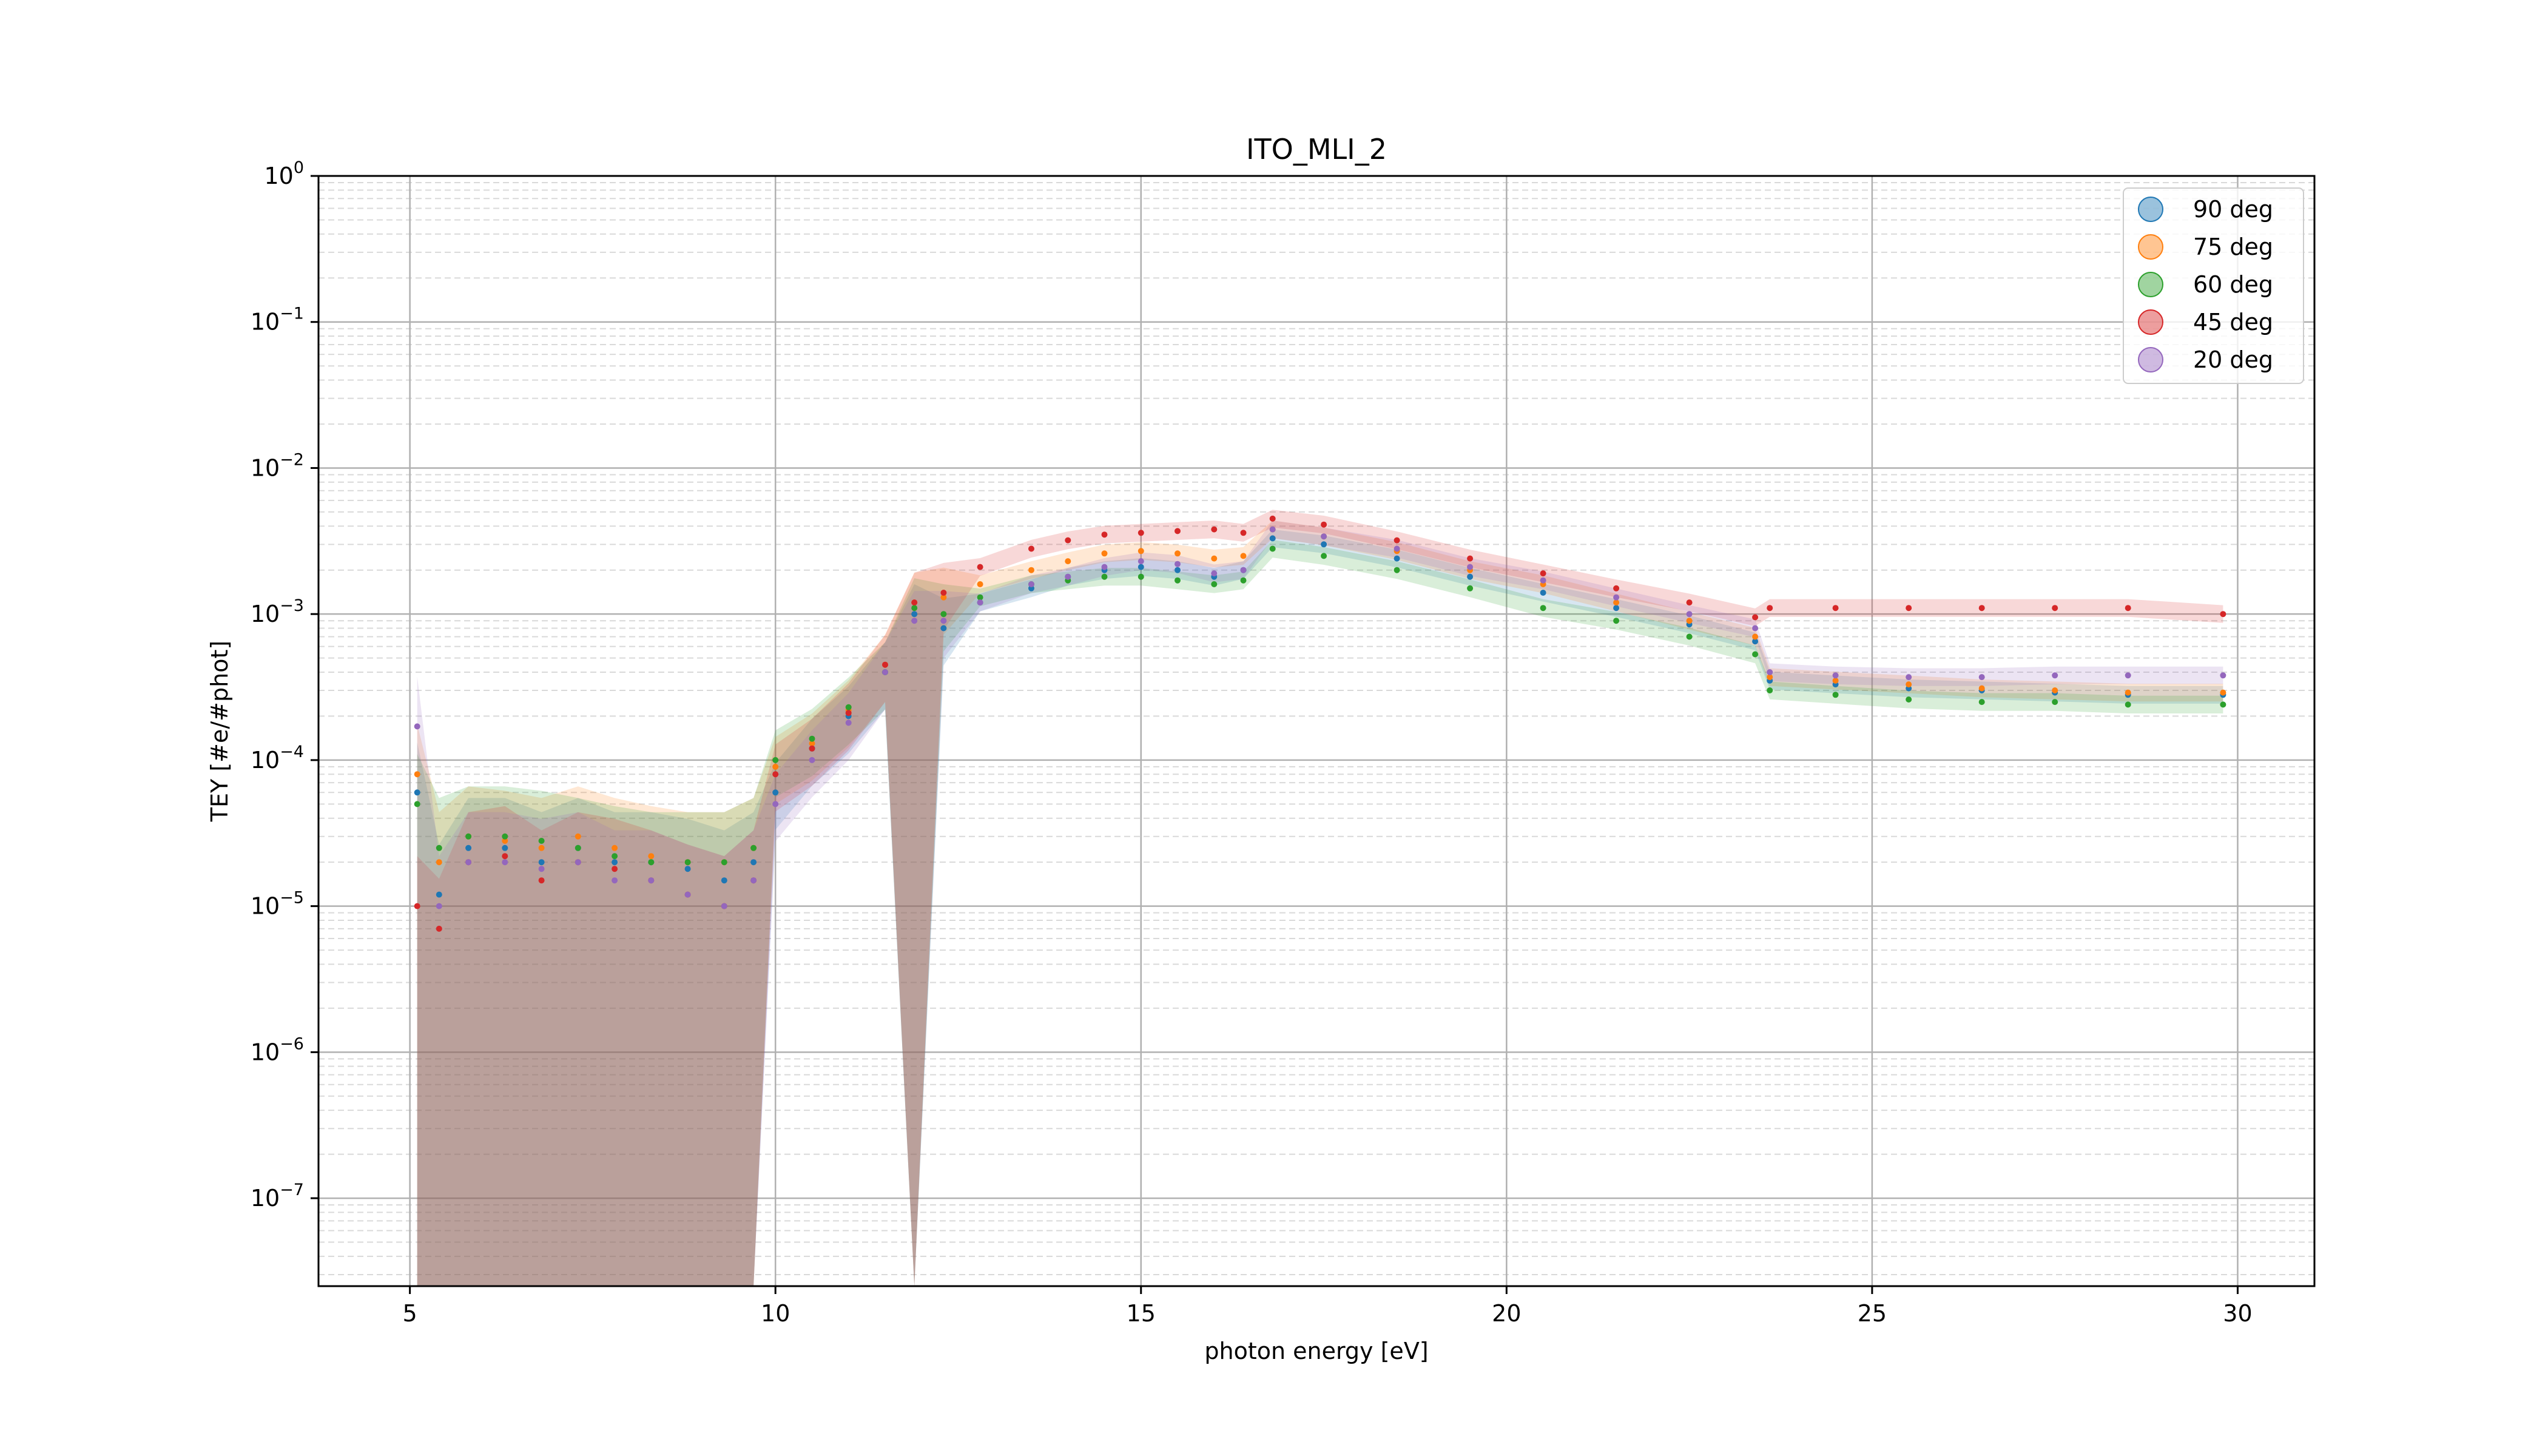 Image resolution: width=2548 pixels, height=1456 pixels. Describe the element at coordinates (2233, 247) in the screenshot. I see `legend-label: 75 deg` at that location.